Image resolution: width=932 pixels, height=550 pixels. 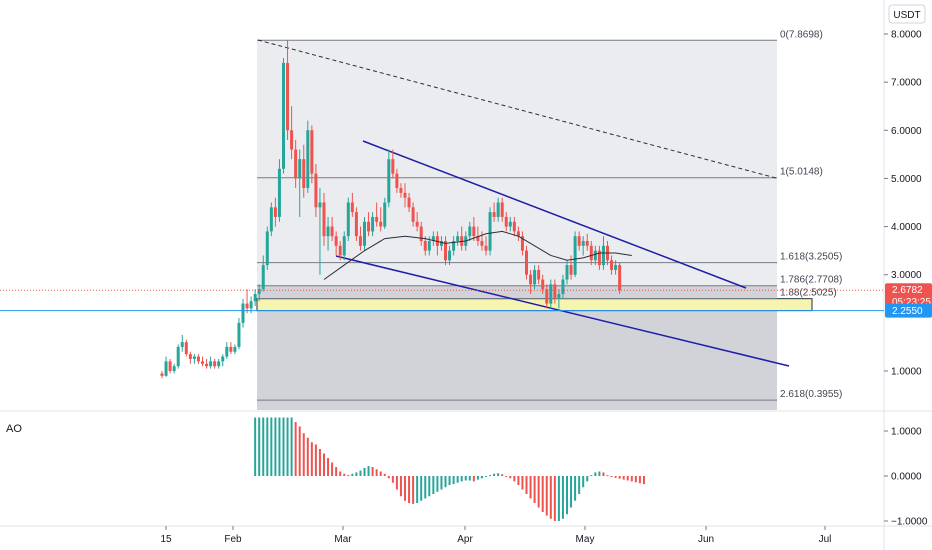 I want to click on fib-level-label: 0(7.8698), so click(x=801, y=34).